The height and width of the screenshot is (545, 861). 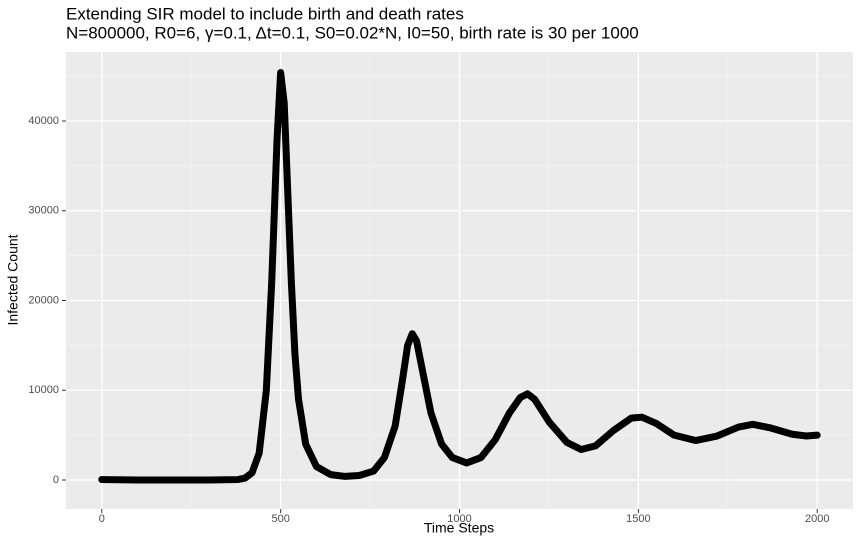 What do you see at coordinates (56, 480) in the screenshot?
I see `y-tick-label: 0` at bounding box center [56, 480].